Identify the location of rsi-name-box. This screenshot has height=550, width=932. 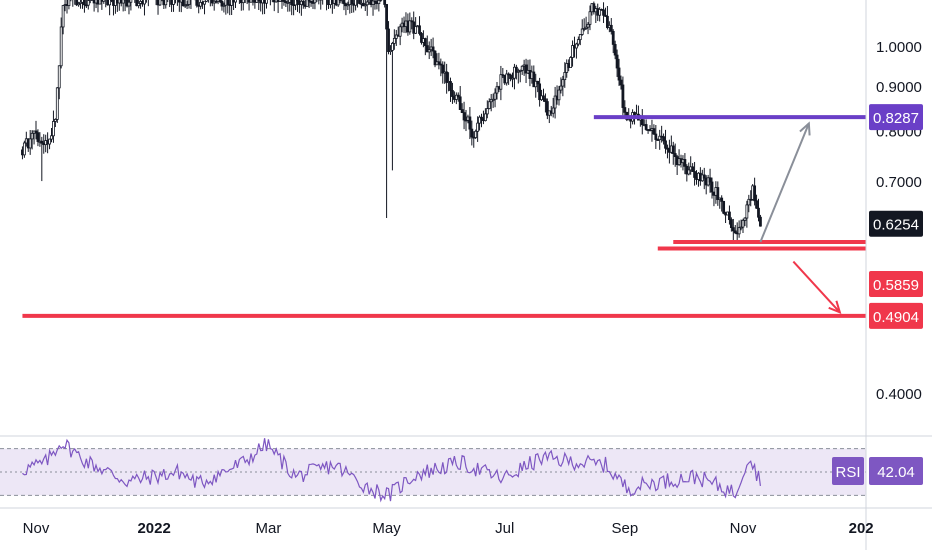
(848, 471).